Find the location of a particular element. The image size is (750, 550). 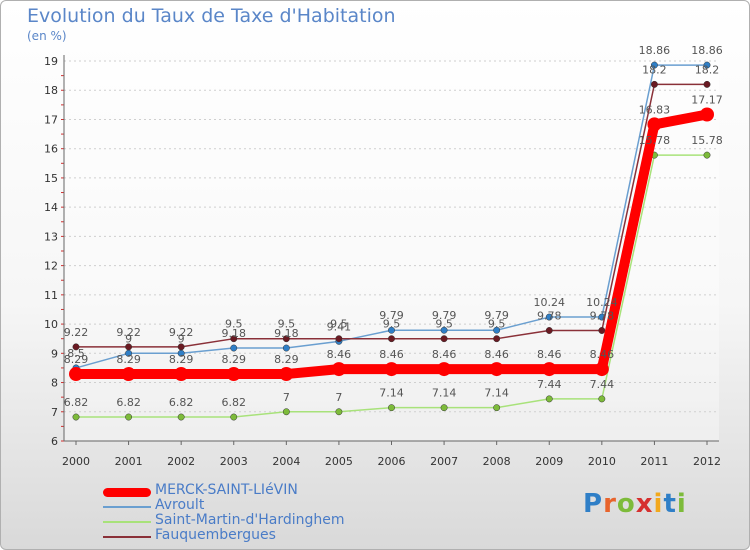

data-label: 7.14 is located at coordinates (444, 393).